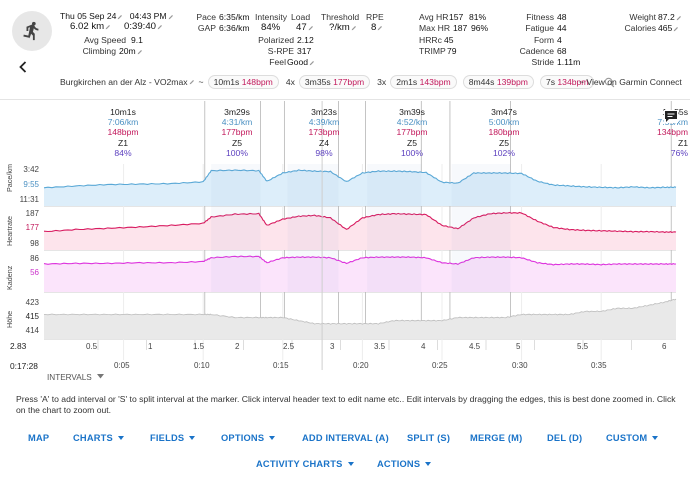 The height and width of the screenshot is (485, 690). Describe the element at coordinates (583, 346) in the screenshot. I see `distance-tick: 5.5` at that location.